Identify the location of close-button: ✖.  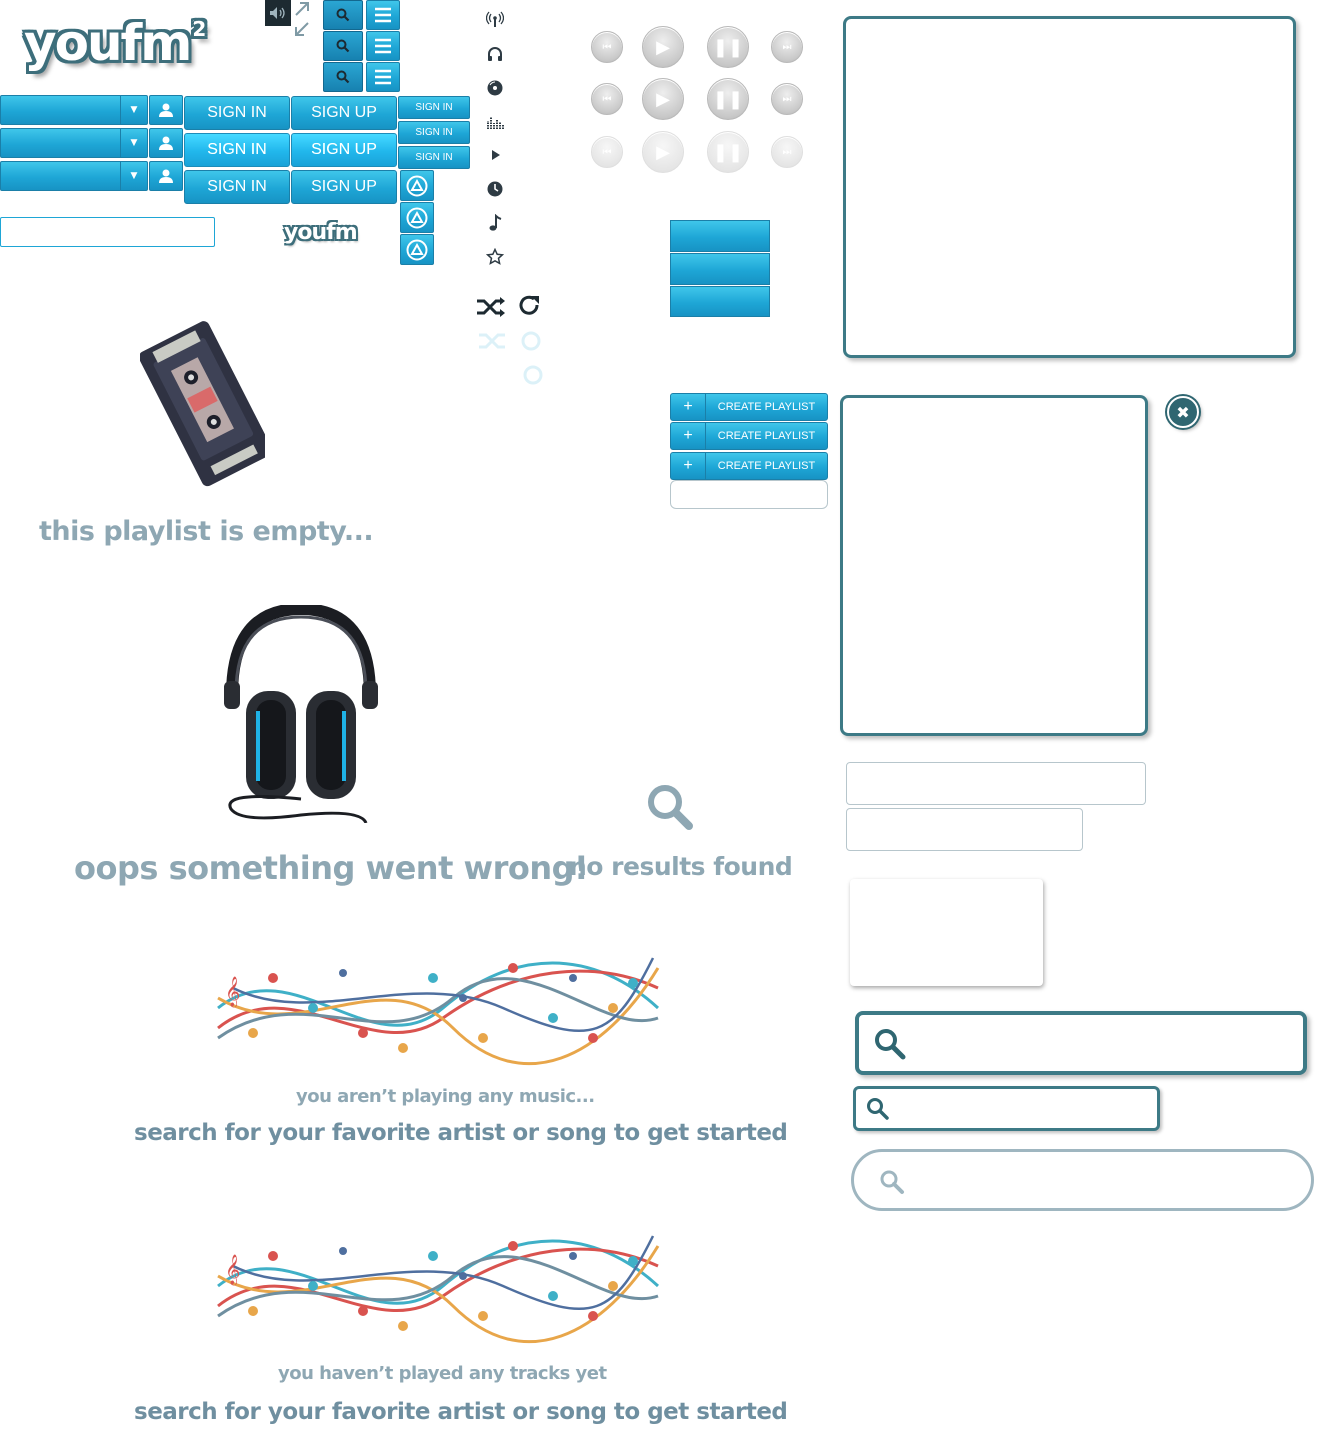
(1183, 412).